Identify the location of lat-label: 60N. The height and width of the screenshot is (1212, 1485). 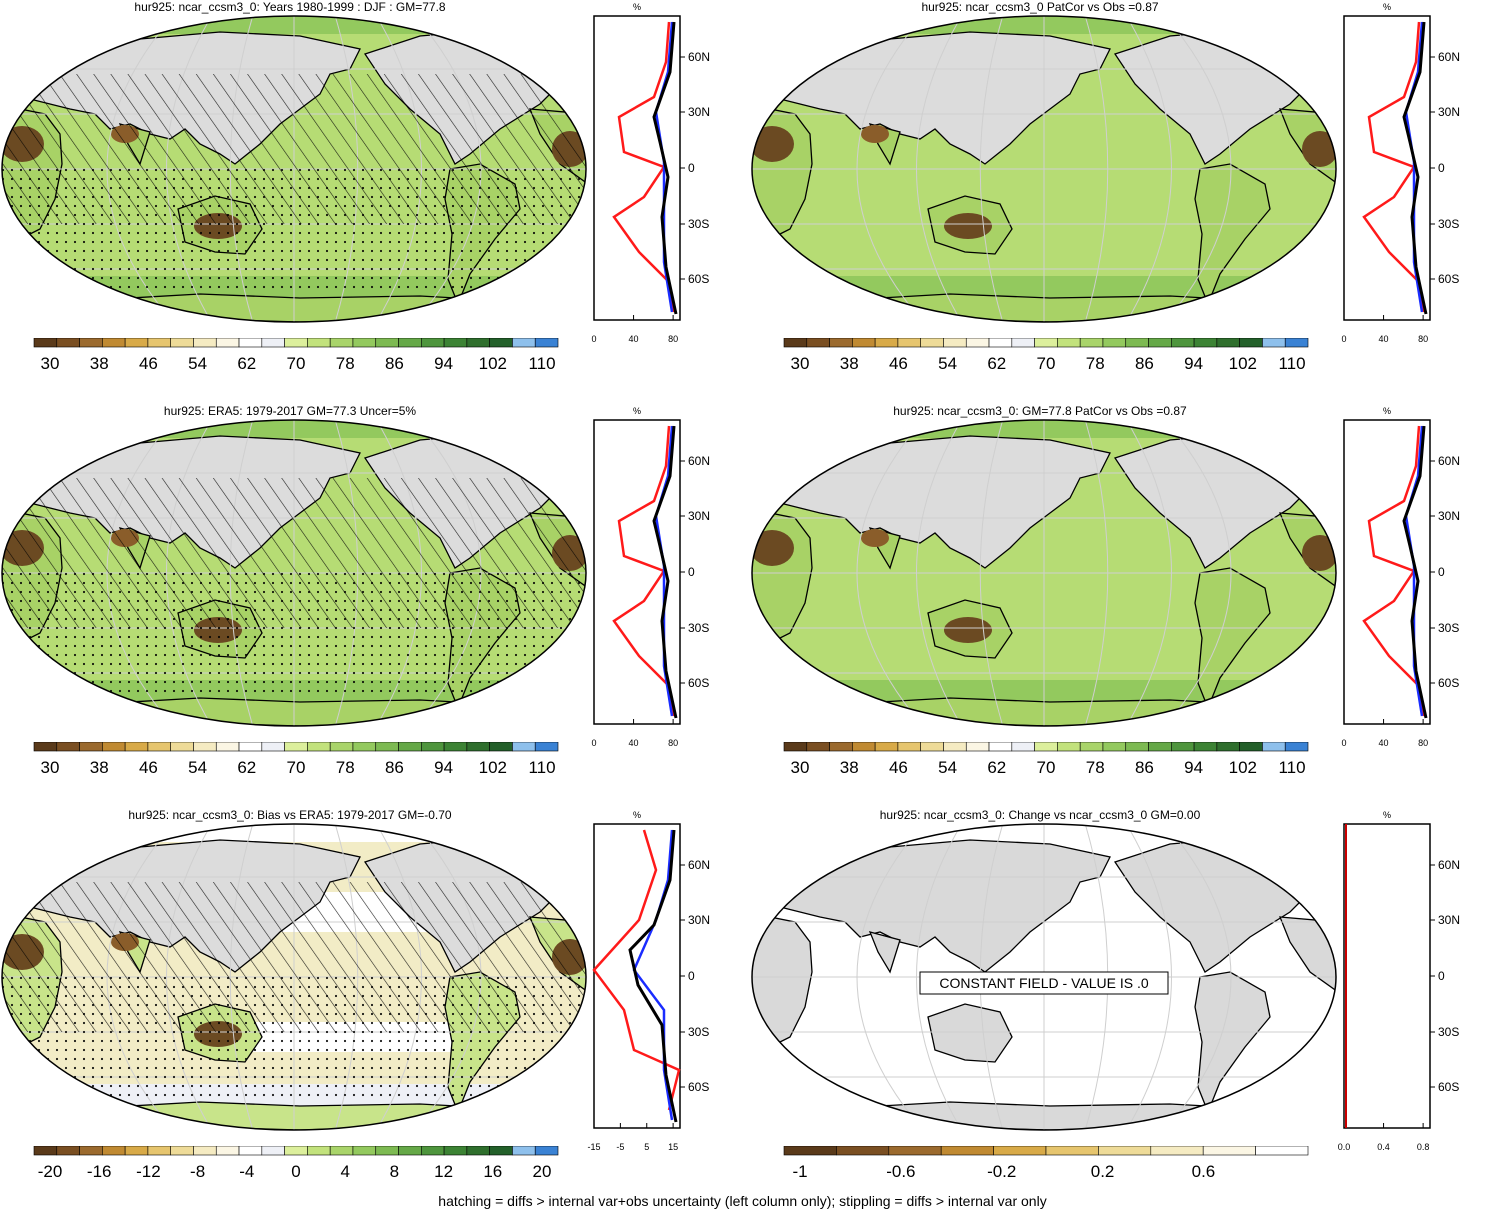
(1449, 461).